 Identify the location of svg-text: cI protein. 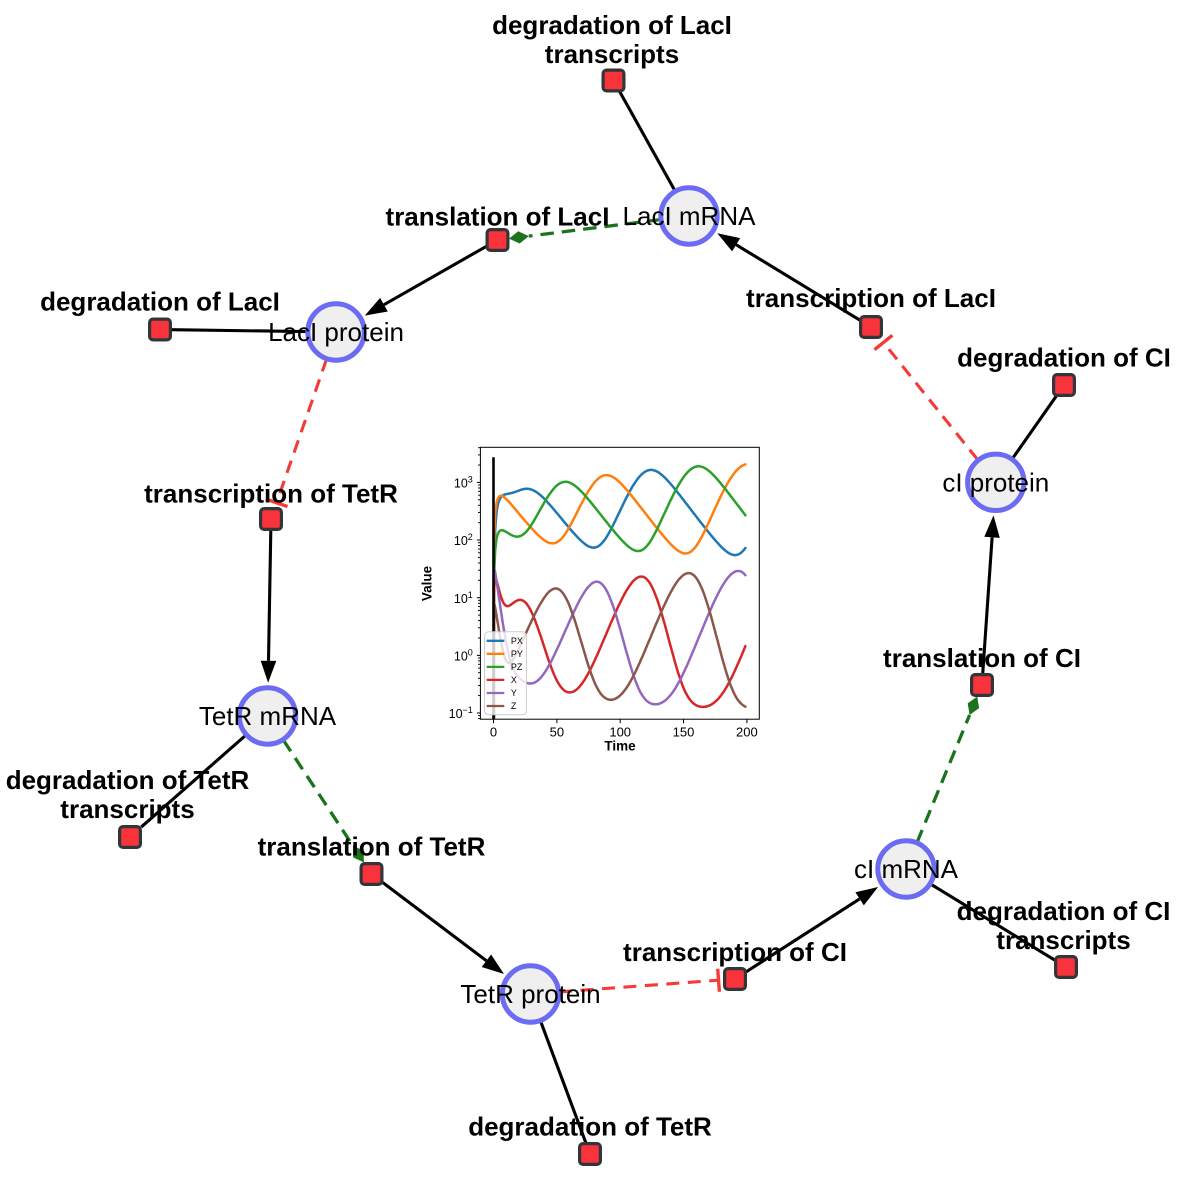
(995, 483).